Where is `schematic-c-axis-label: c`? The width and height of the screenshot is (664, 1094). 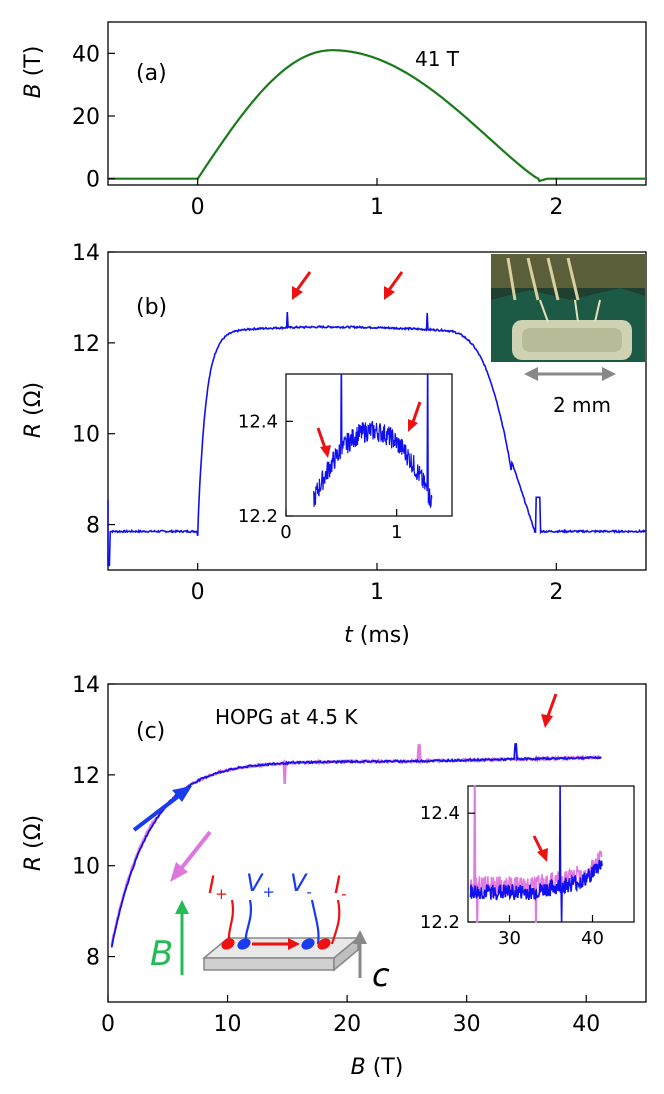 schematic-c-axis-label: c is located at coordinates (381, 975).